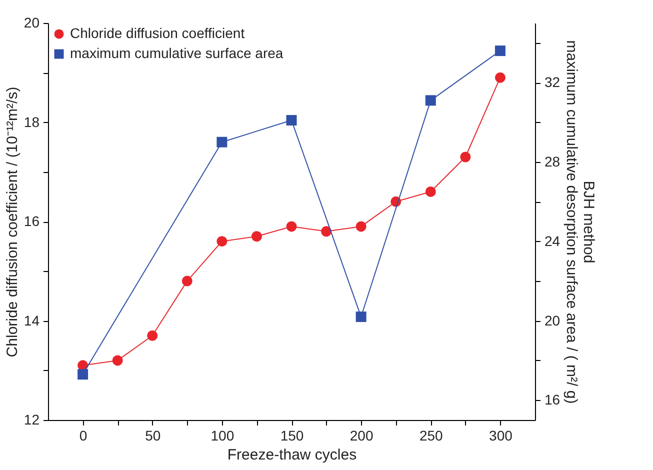  I want to click on y-tick-label: 20, so click(32, 22).